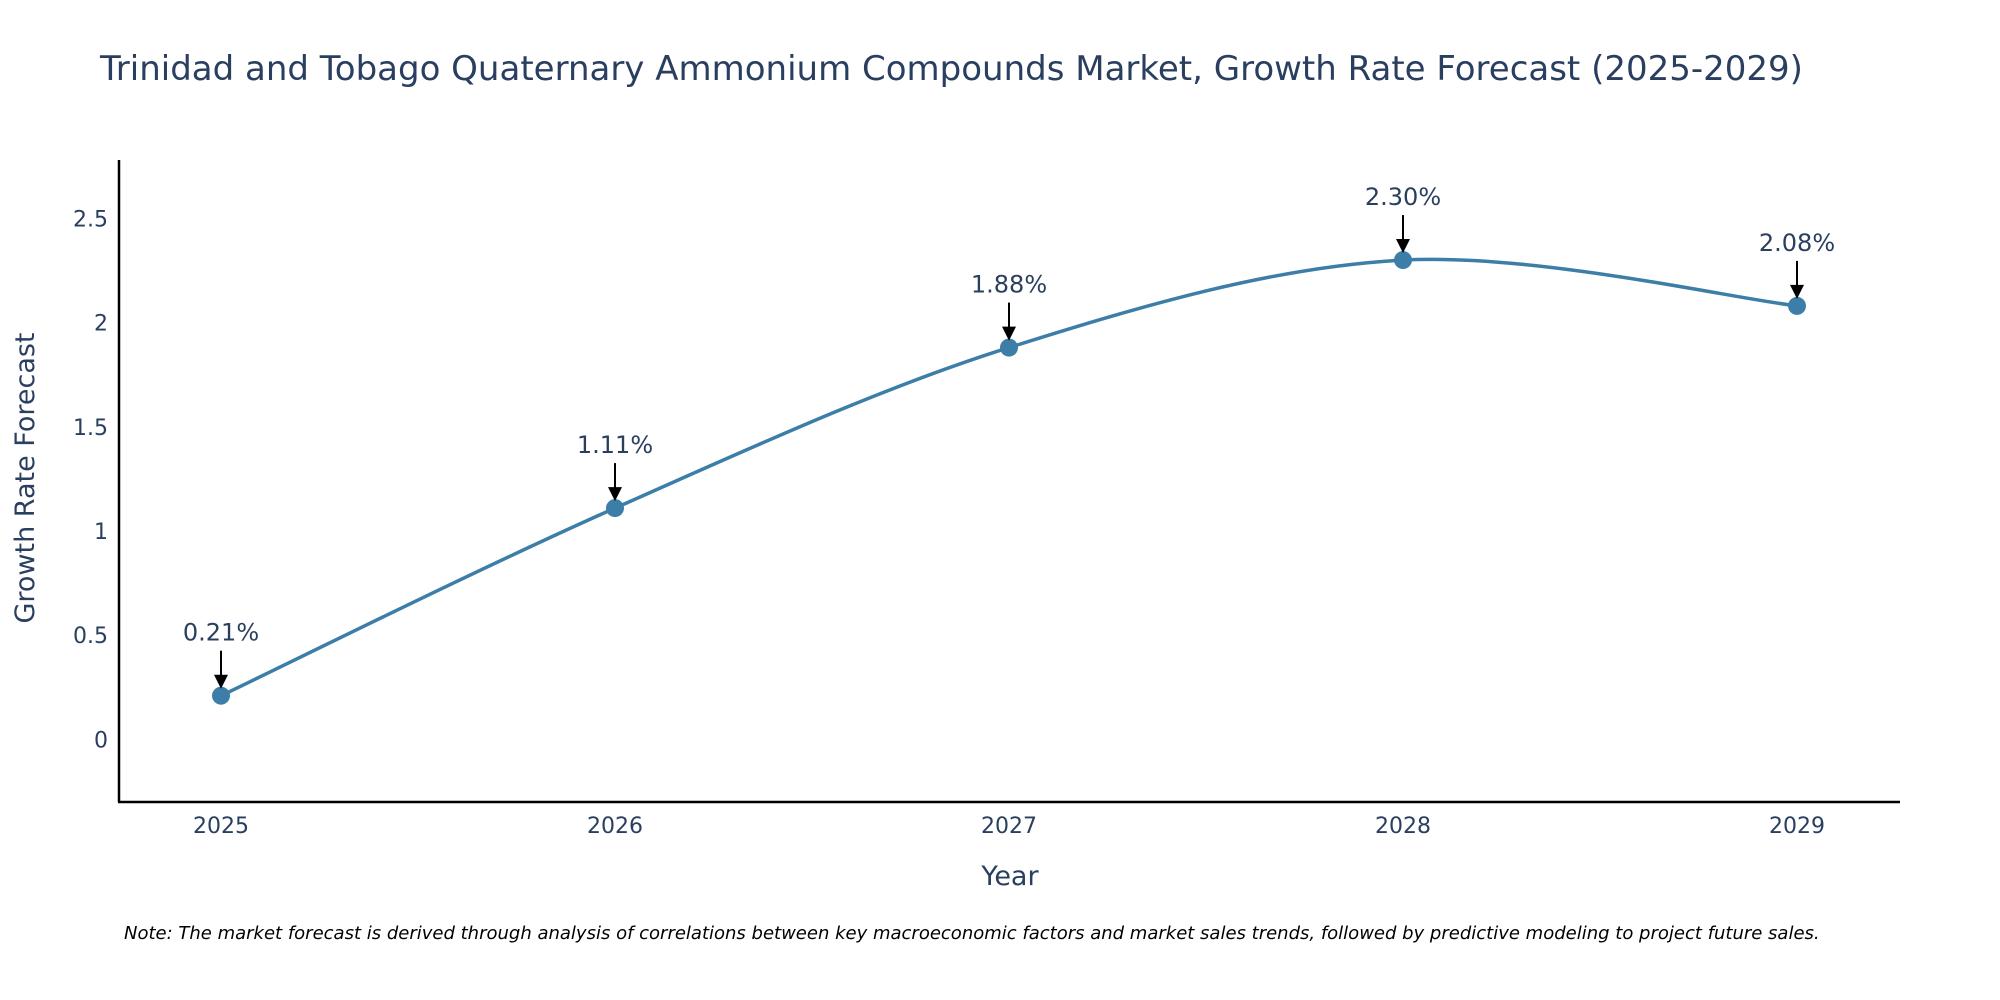 Image resolution: width=2000 pixels, height=1000 pixels. I want to click on y-tick-label: 0, so click(101, 740).